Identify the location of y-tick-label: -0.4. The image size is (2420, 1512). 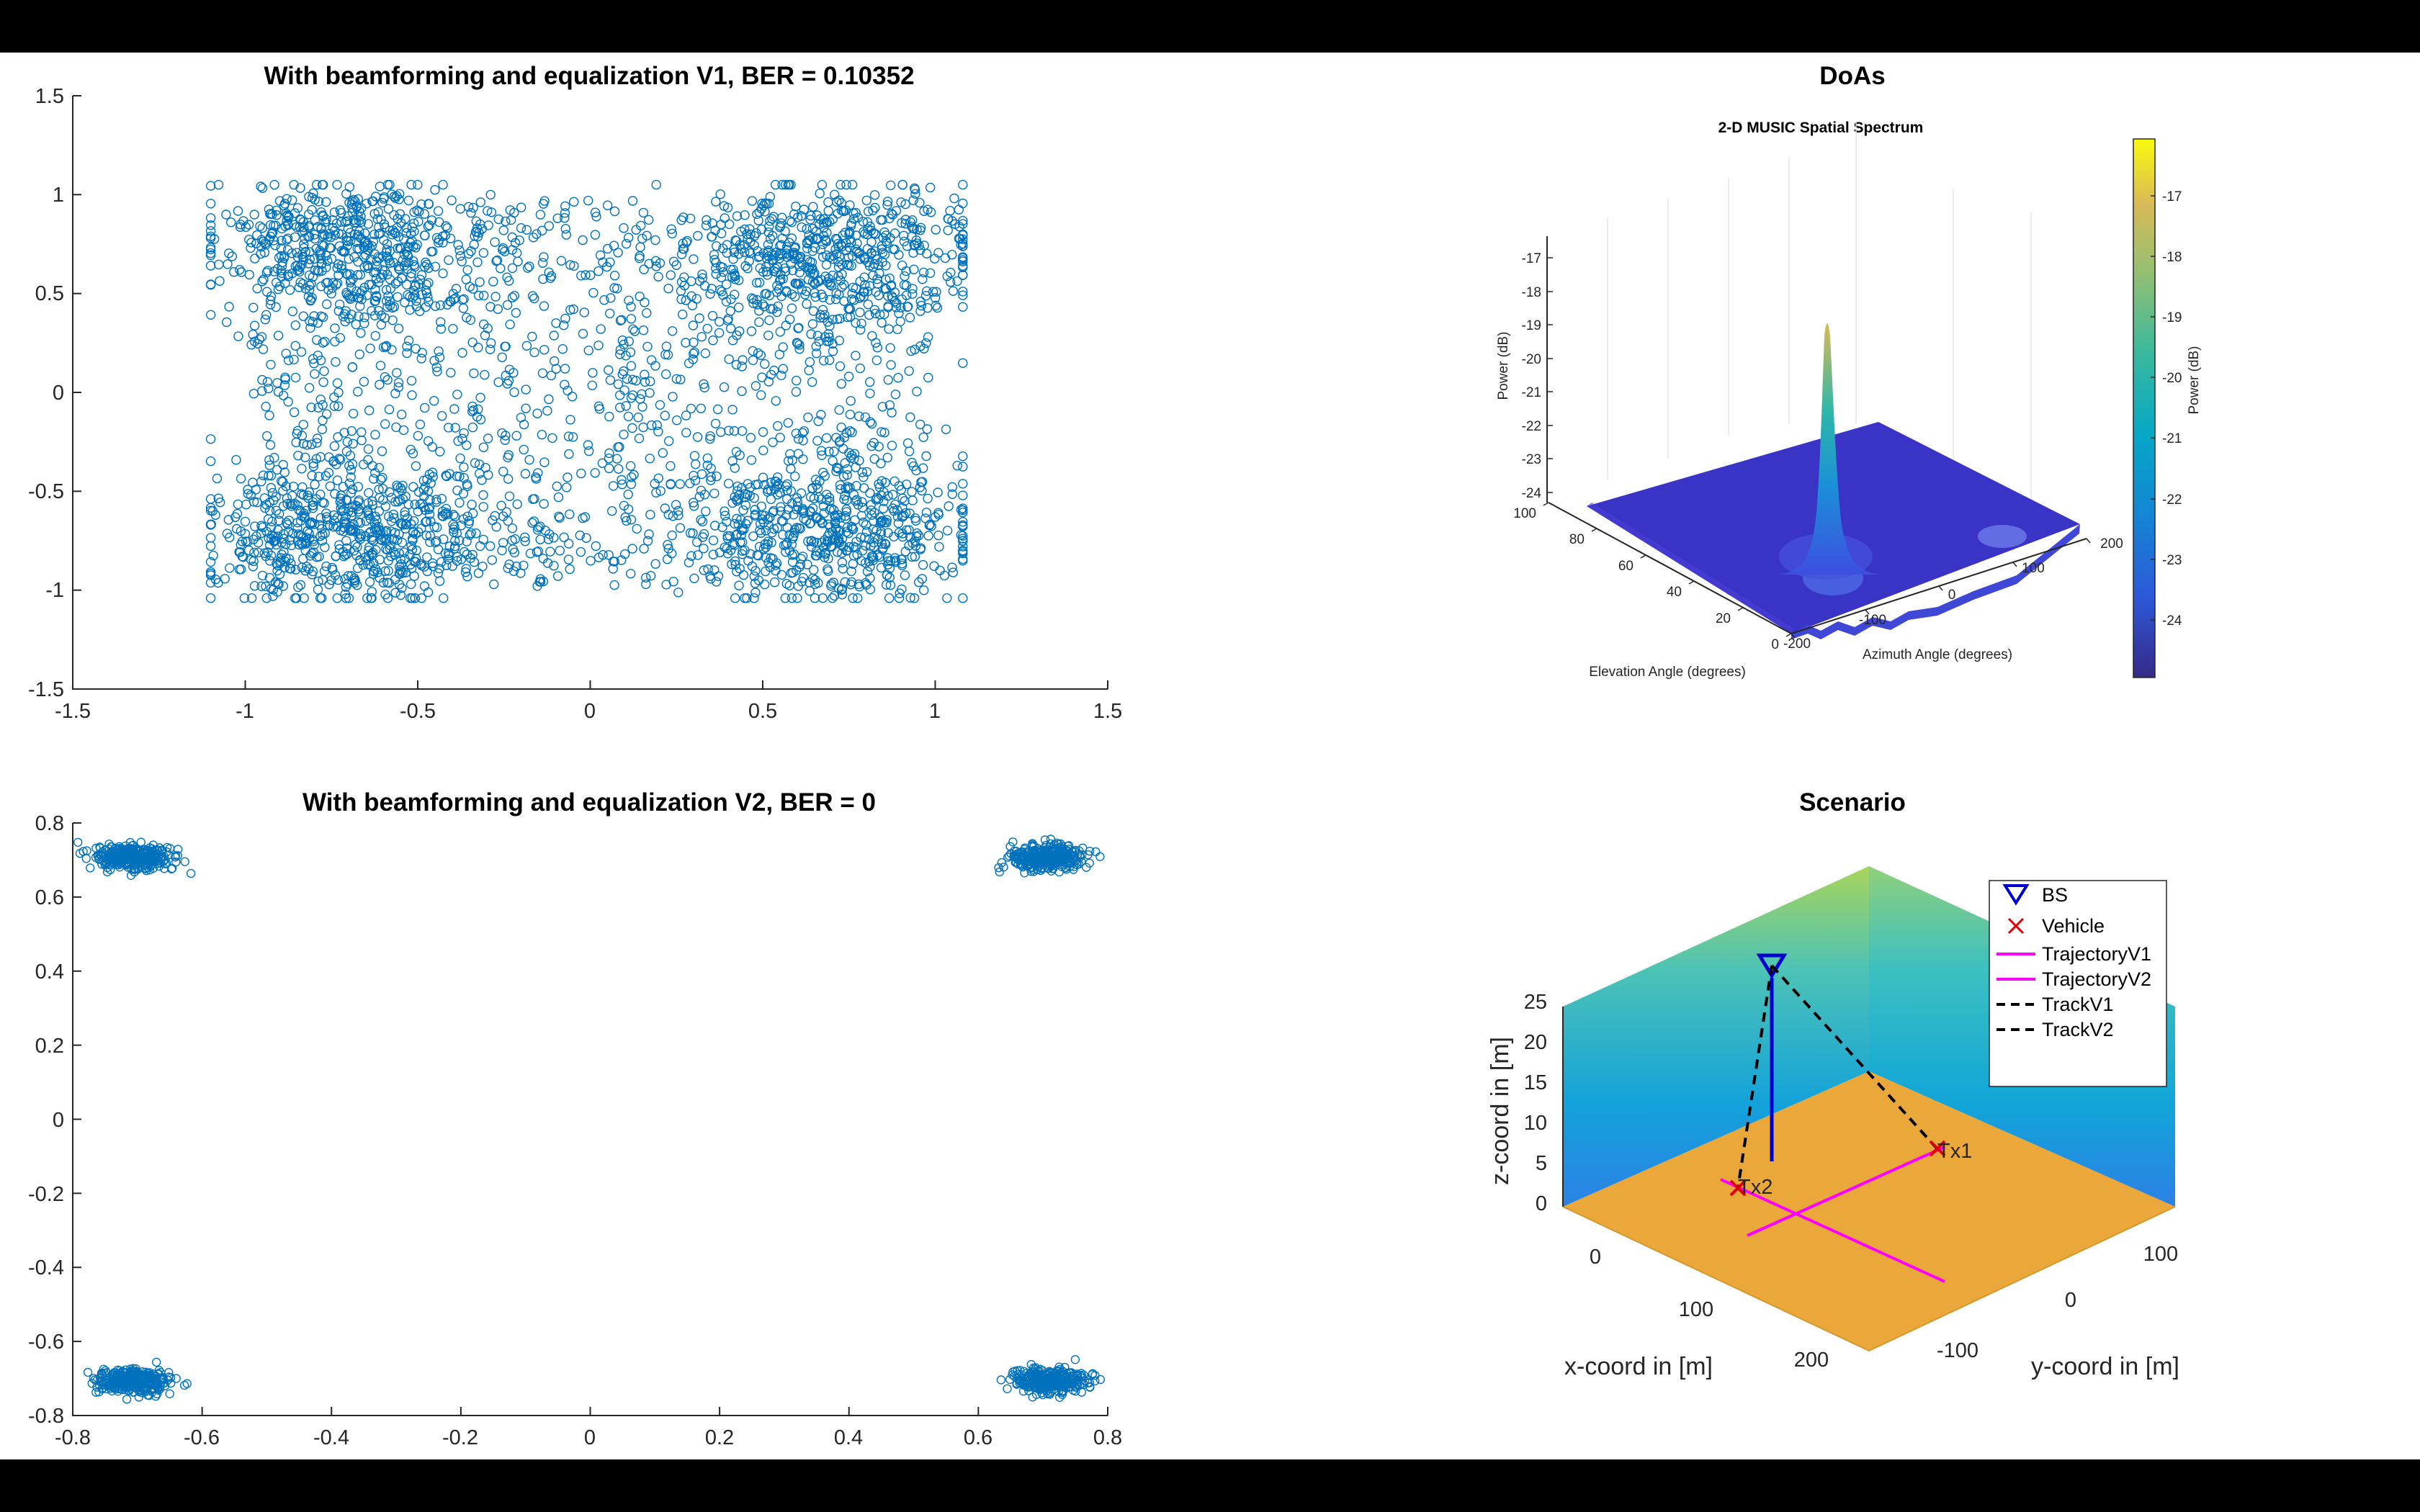
(46, 1267).